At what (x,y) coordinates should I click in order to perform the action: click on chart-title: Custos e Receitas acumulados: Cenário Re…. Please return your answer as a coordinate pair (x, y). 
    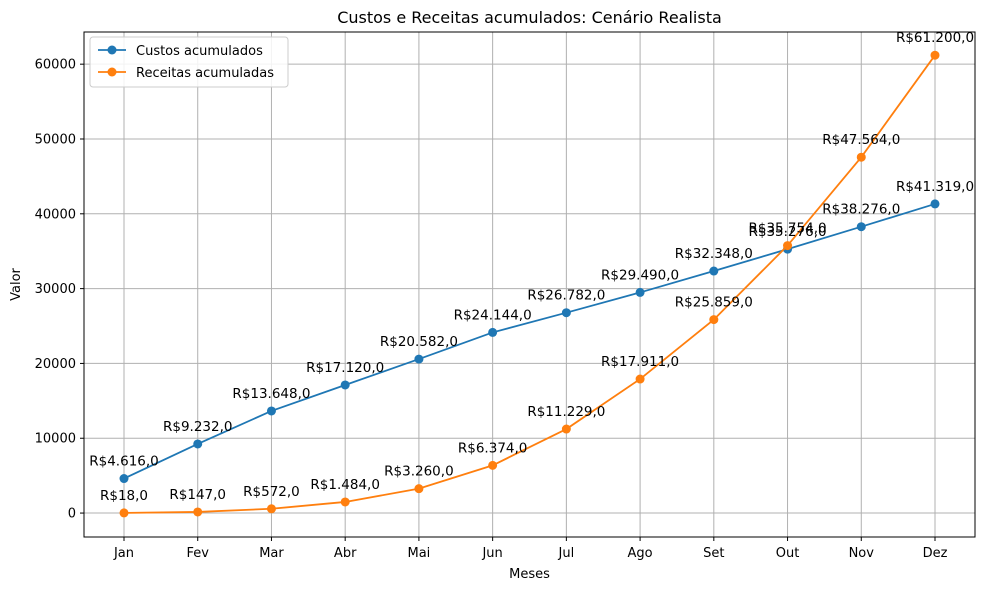
    Looking at the image, I should click on (529, 17).